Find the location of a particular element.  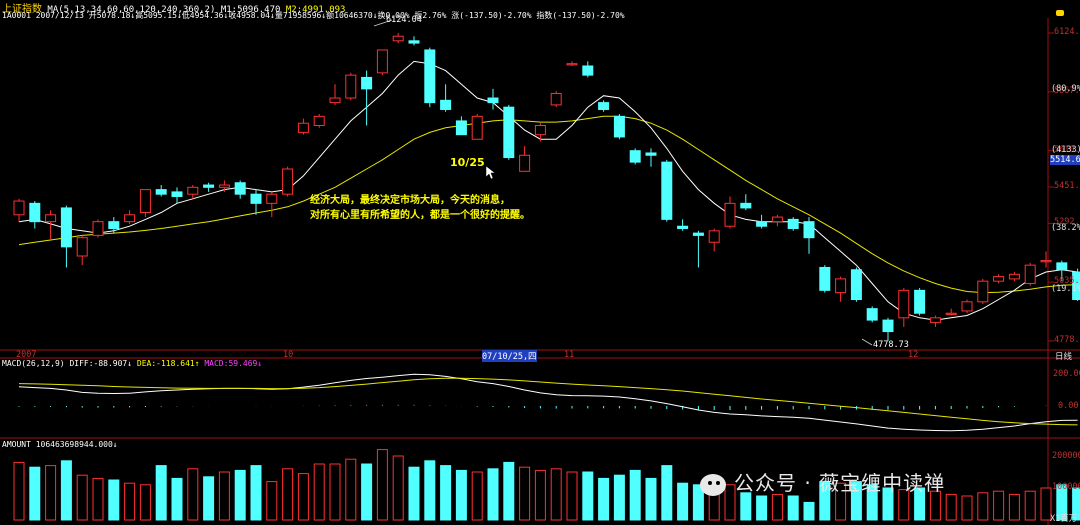

pct-label-3: (38.2%) is located at coordinates (1065, 228).